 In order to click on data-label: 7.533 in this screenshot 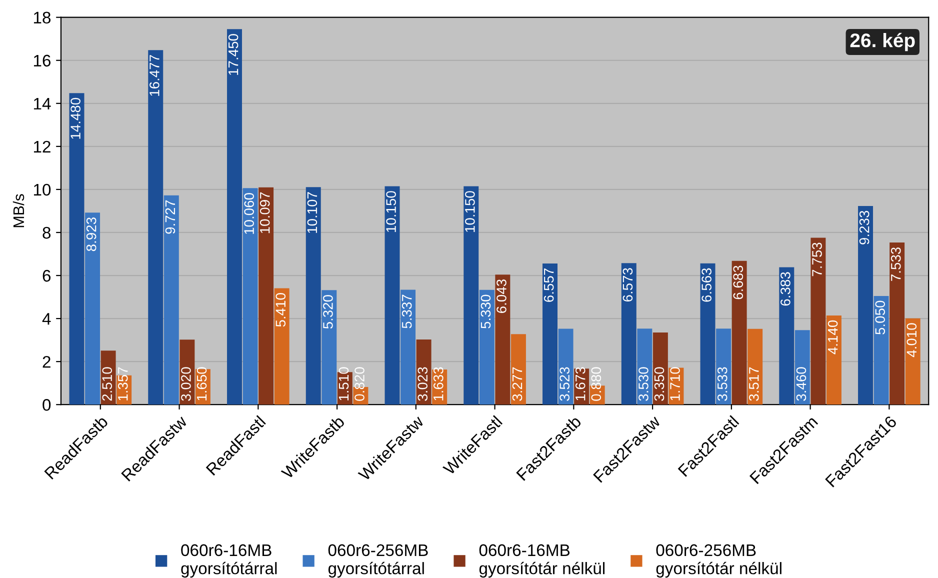, I will do `click(895, 264)`.